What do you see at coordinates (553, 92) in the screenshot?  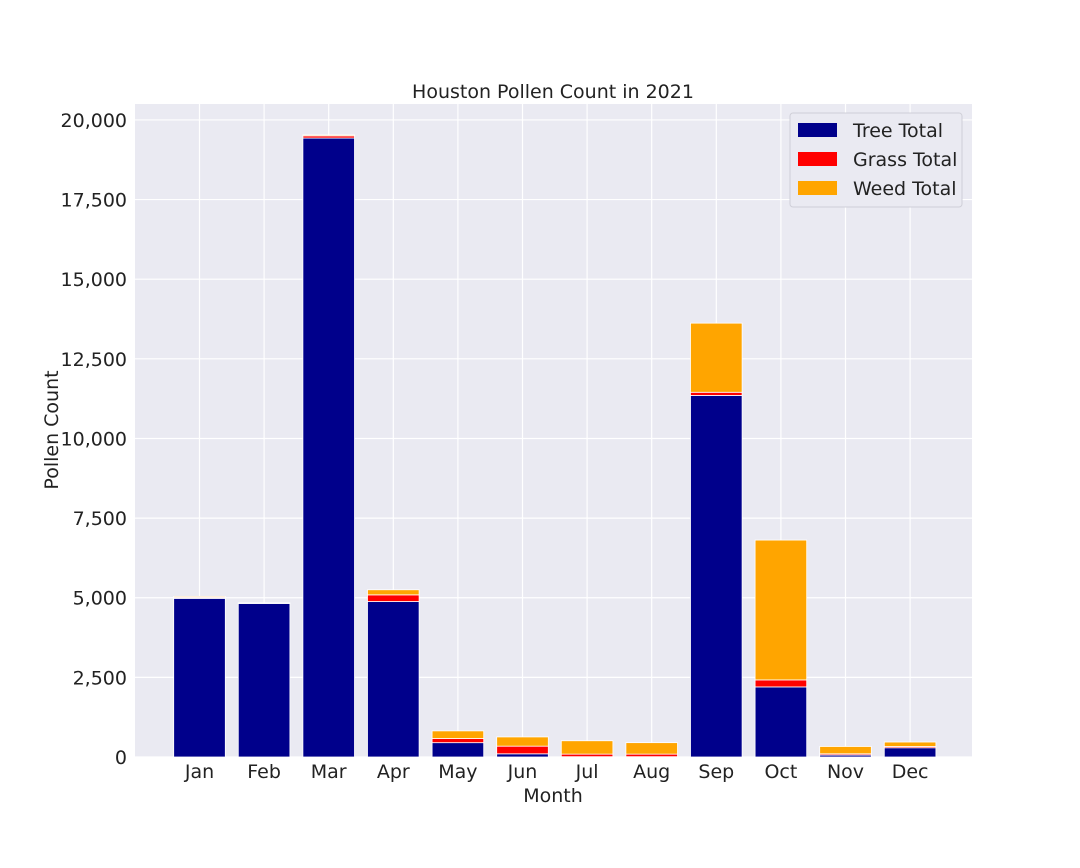 I see `chart-title: Houston Pollen Count in 2021` at bounding box center [553, 92].